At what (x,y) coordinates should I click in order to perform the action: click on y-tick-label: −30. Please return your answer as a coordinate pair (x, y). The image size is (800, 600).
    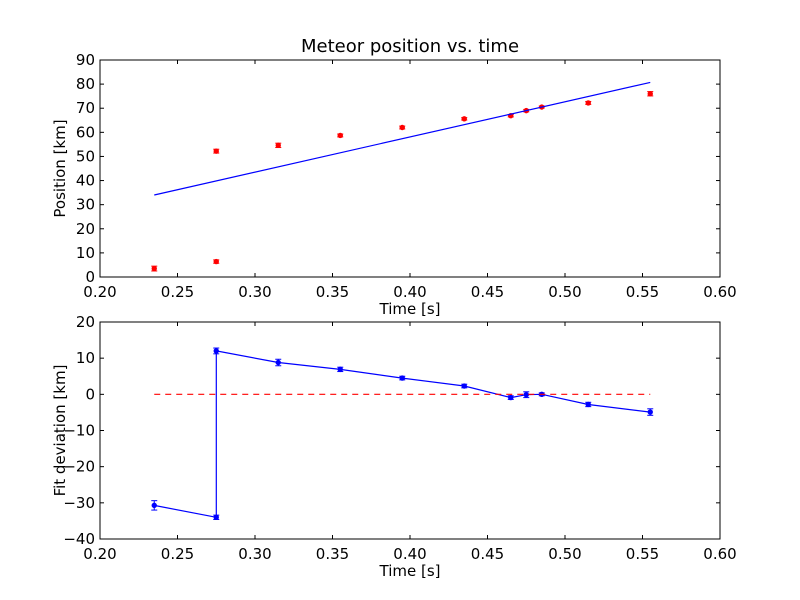
    Looking at the image, I should click on (79, 503).